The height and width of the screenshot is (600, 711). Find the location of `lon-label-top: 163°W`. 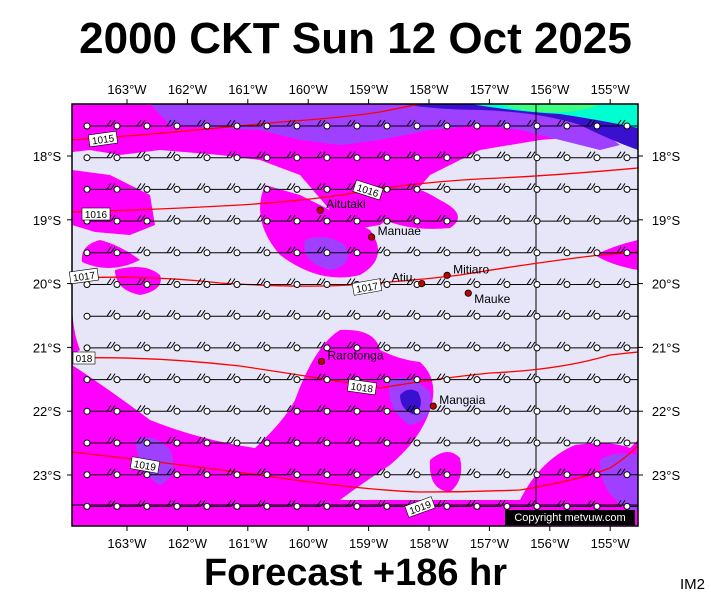

lon-label-top: 163°W is located at coordinates (127, 89).